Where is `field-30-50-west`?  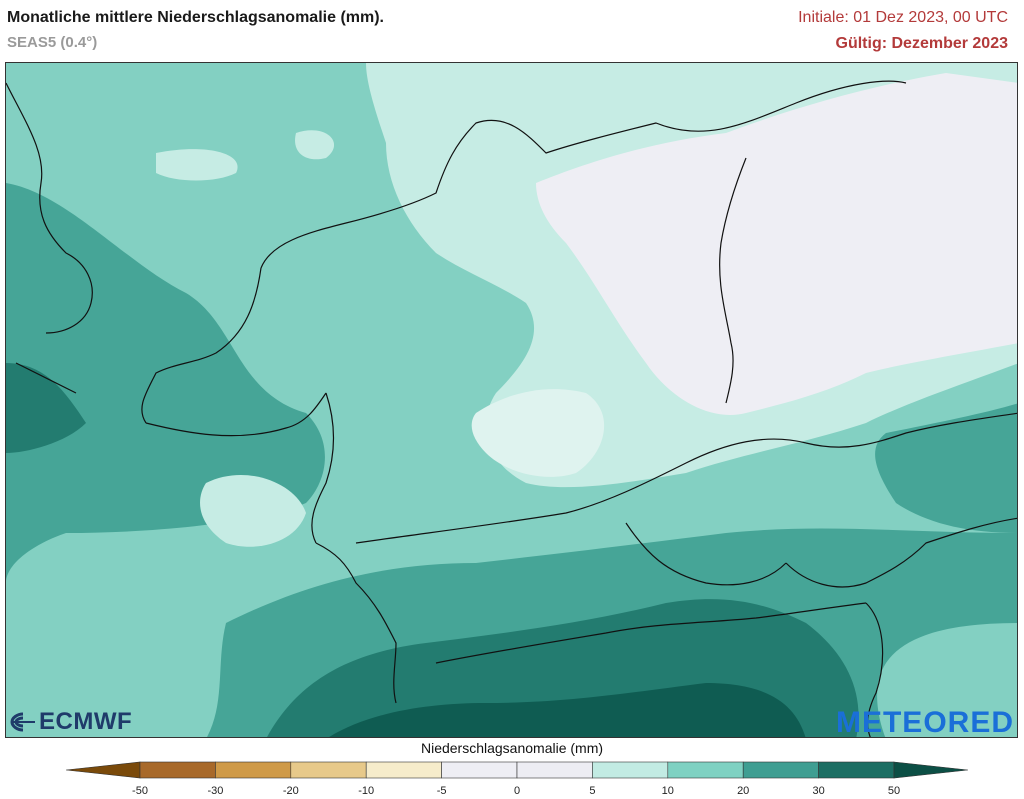
field-30-50-west is located at coordinates (46, 408).